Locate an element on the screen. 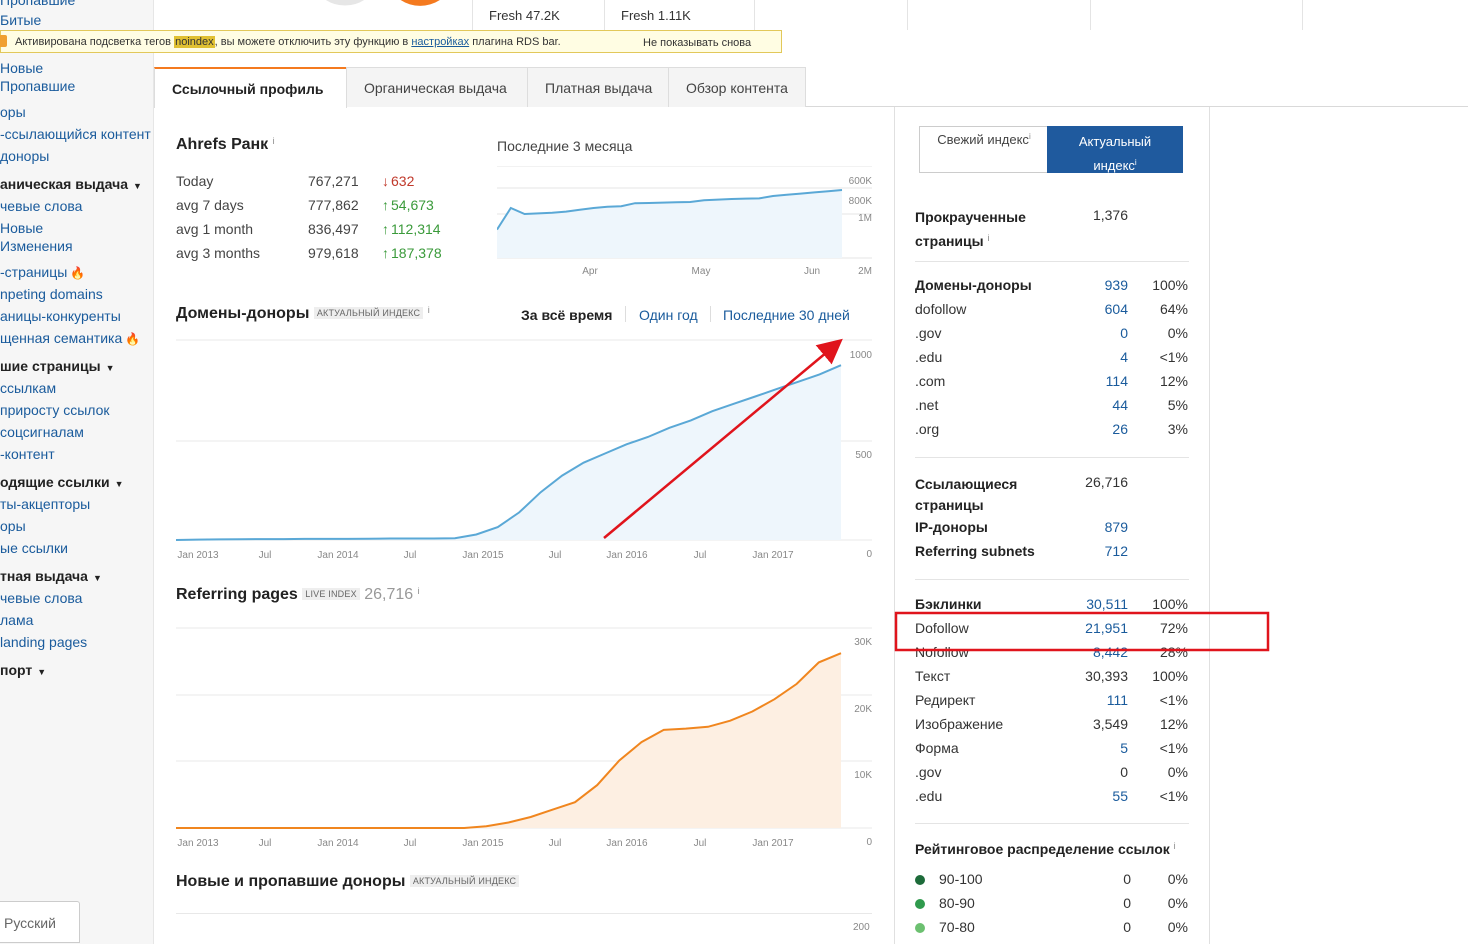 The width and height of the screenshot is (1468, 944). subnets-value: 712 is located at coordinates (1116, 551).